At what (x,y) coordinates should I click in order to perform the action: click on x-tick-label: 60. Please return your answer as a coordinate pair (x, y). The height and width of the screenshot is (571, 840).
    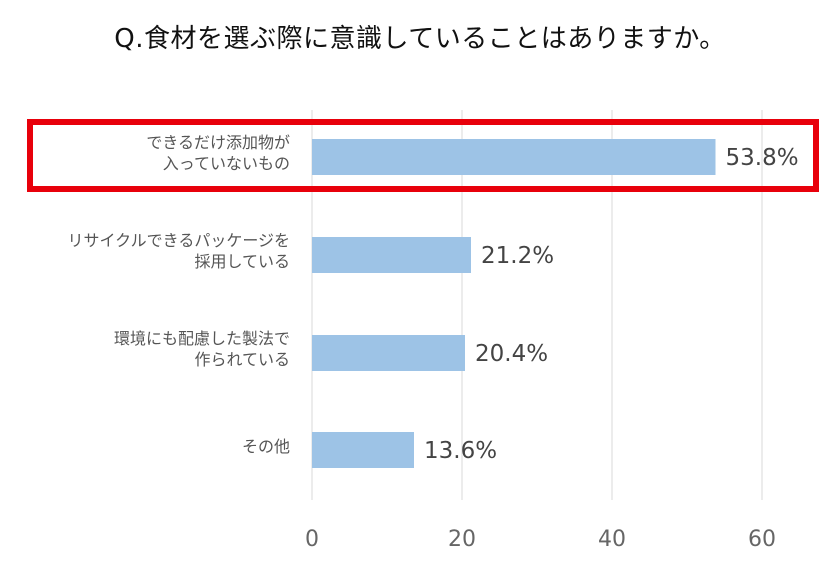
    Looking at the image, I should click on (762, 539).